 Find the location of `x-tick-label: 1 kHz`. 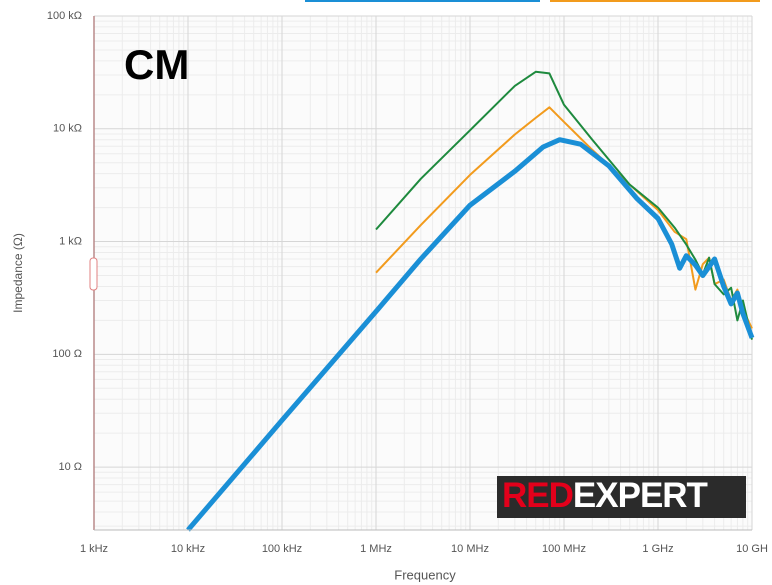

x-tick-label: 1 kHz is located at coordinates (94, 549).